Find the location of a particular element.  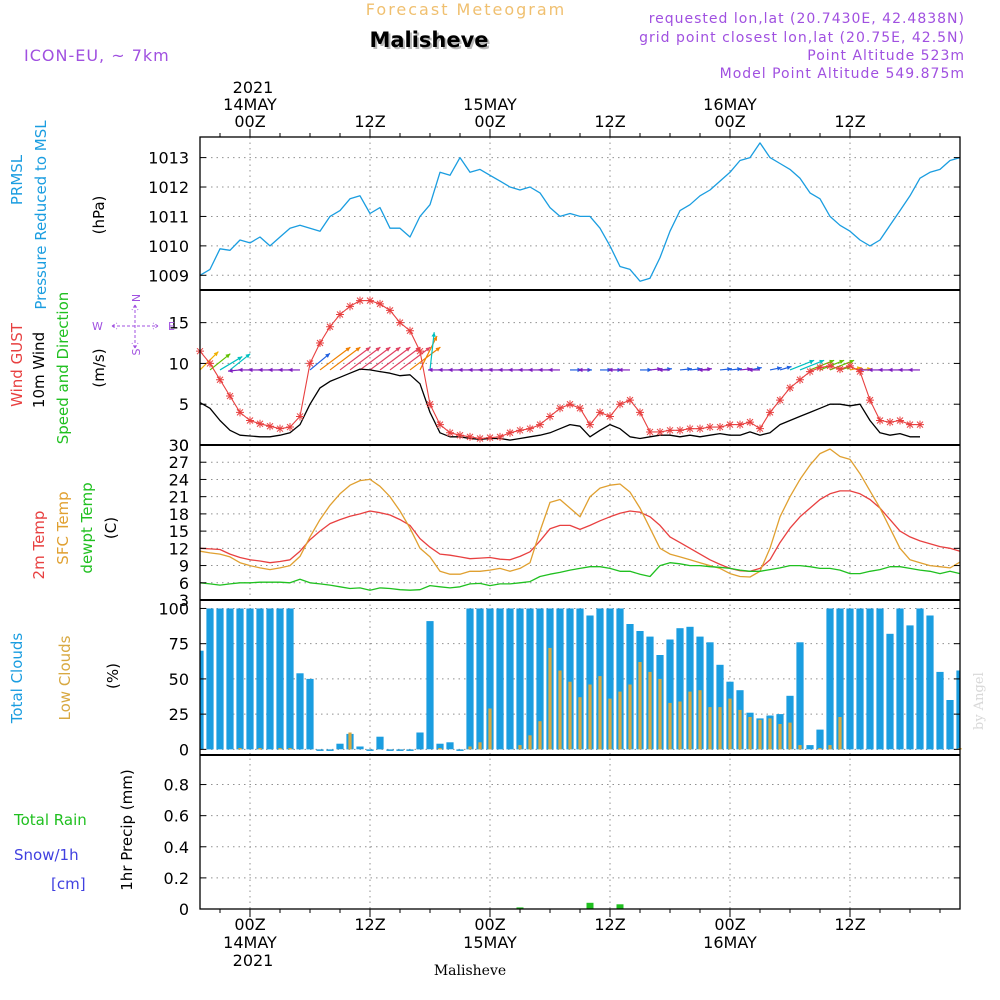

model-name: ICON-EU, ~ 7km is located at coordinates (97, 55).